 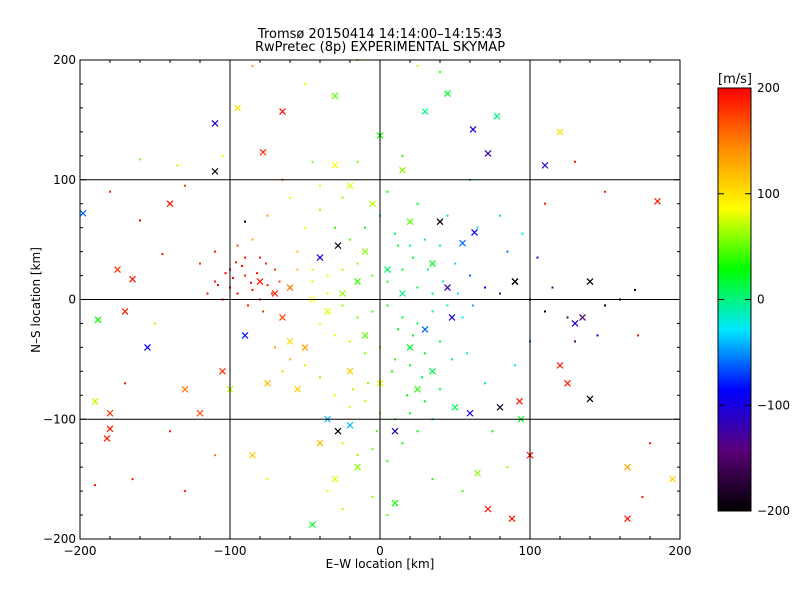 I want to click on colorbar-ticks: 200 100 0 −100 −200, so click(x=754, y=299).